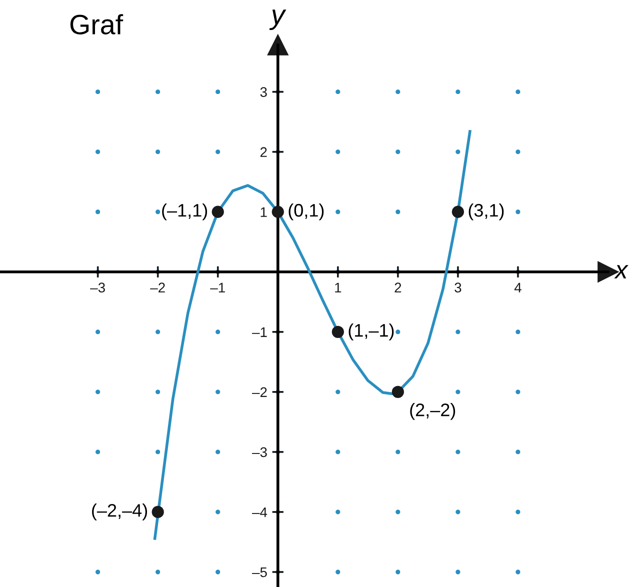 The height and width of the screenshot is (587, 641). I want to click on x-tick-label: 2, so click(398, 287).